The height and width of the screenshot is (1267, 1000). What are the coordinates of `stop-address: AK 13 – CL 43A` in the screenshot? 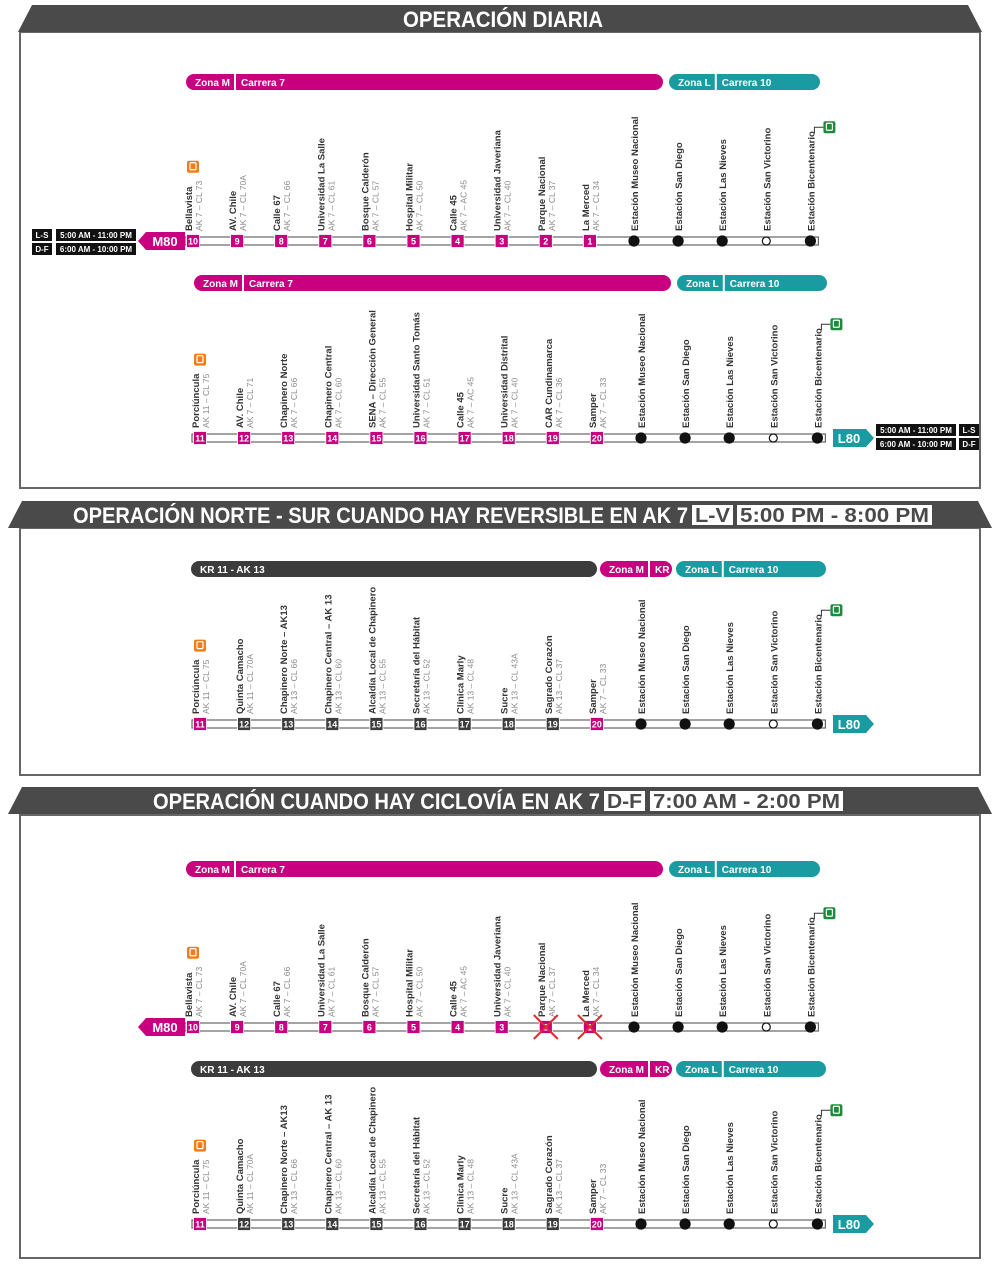 It's located at (515, 1183).